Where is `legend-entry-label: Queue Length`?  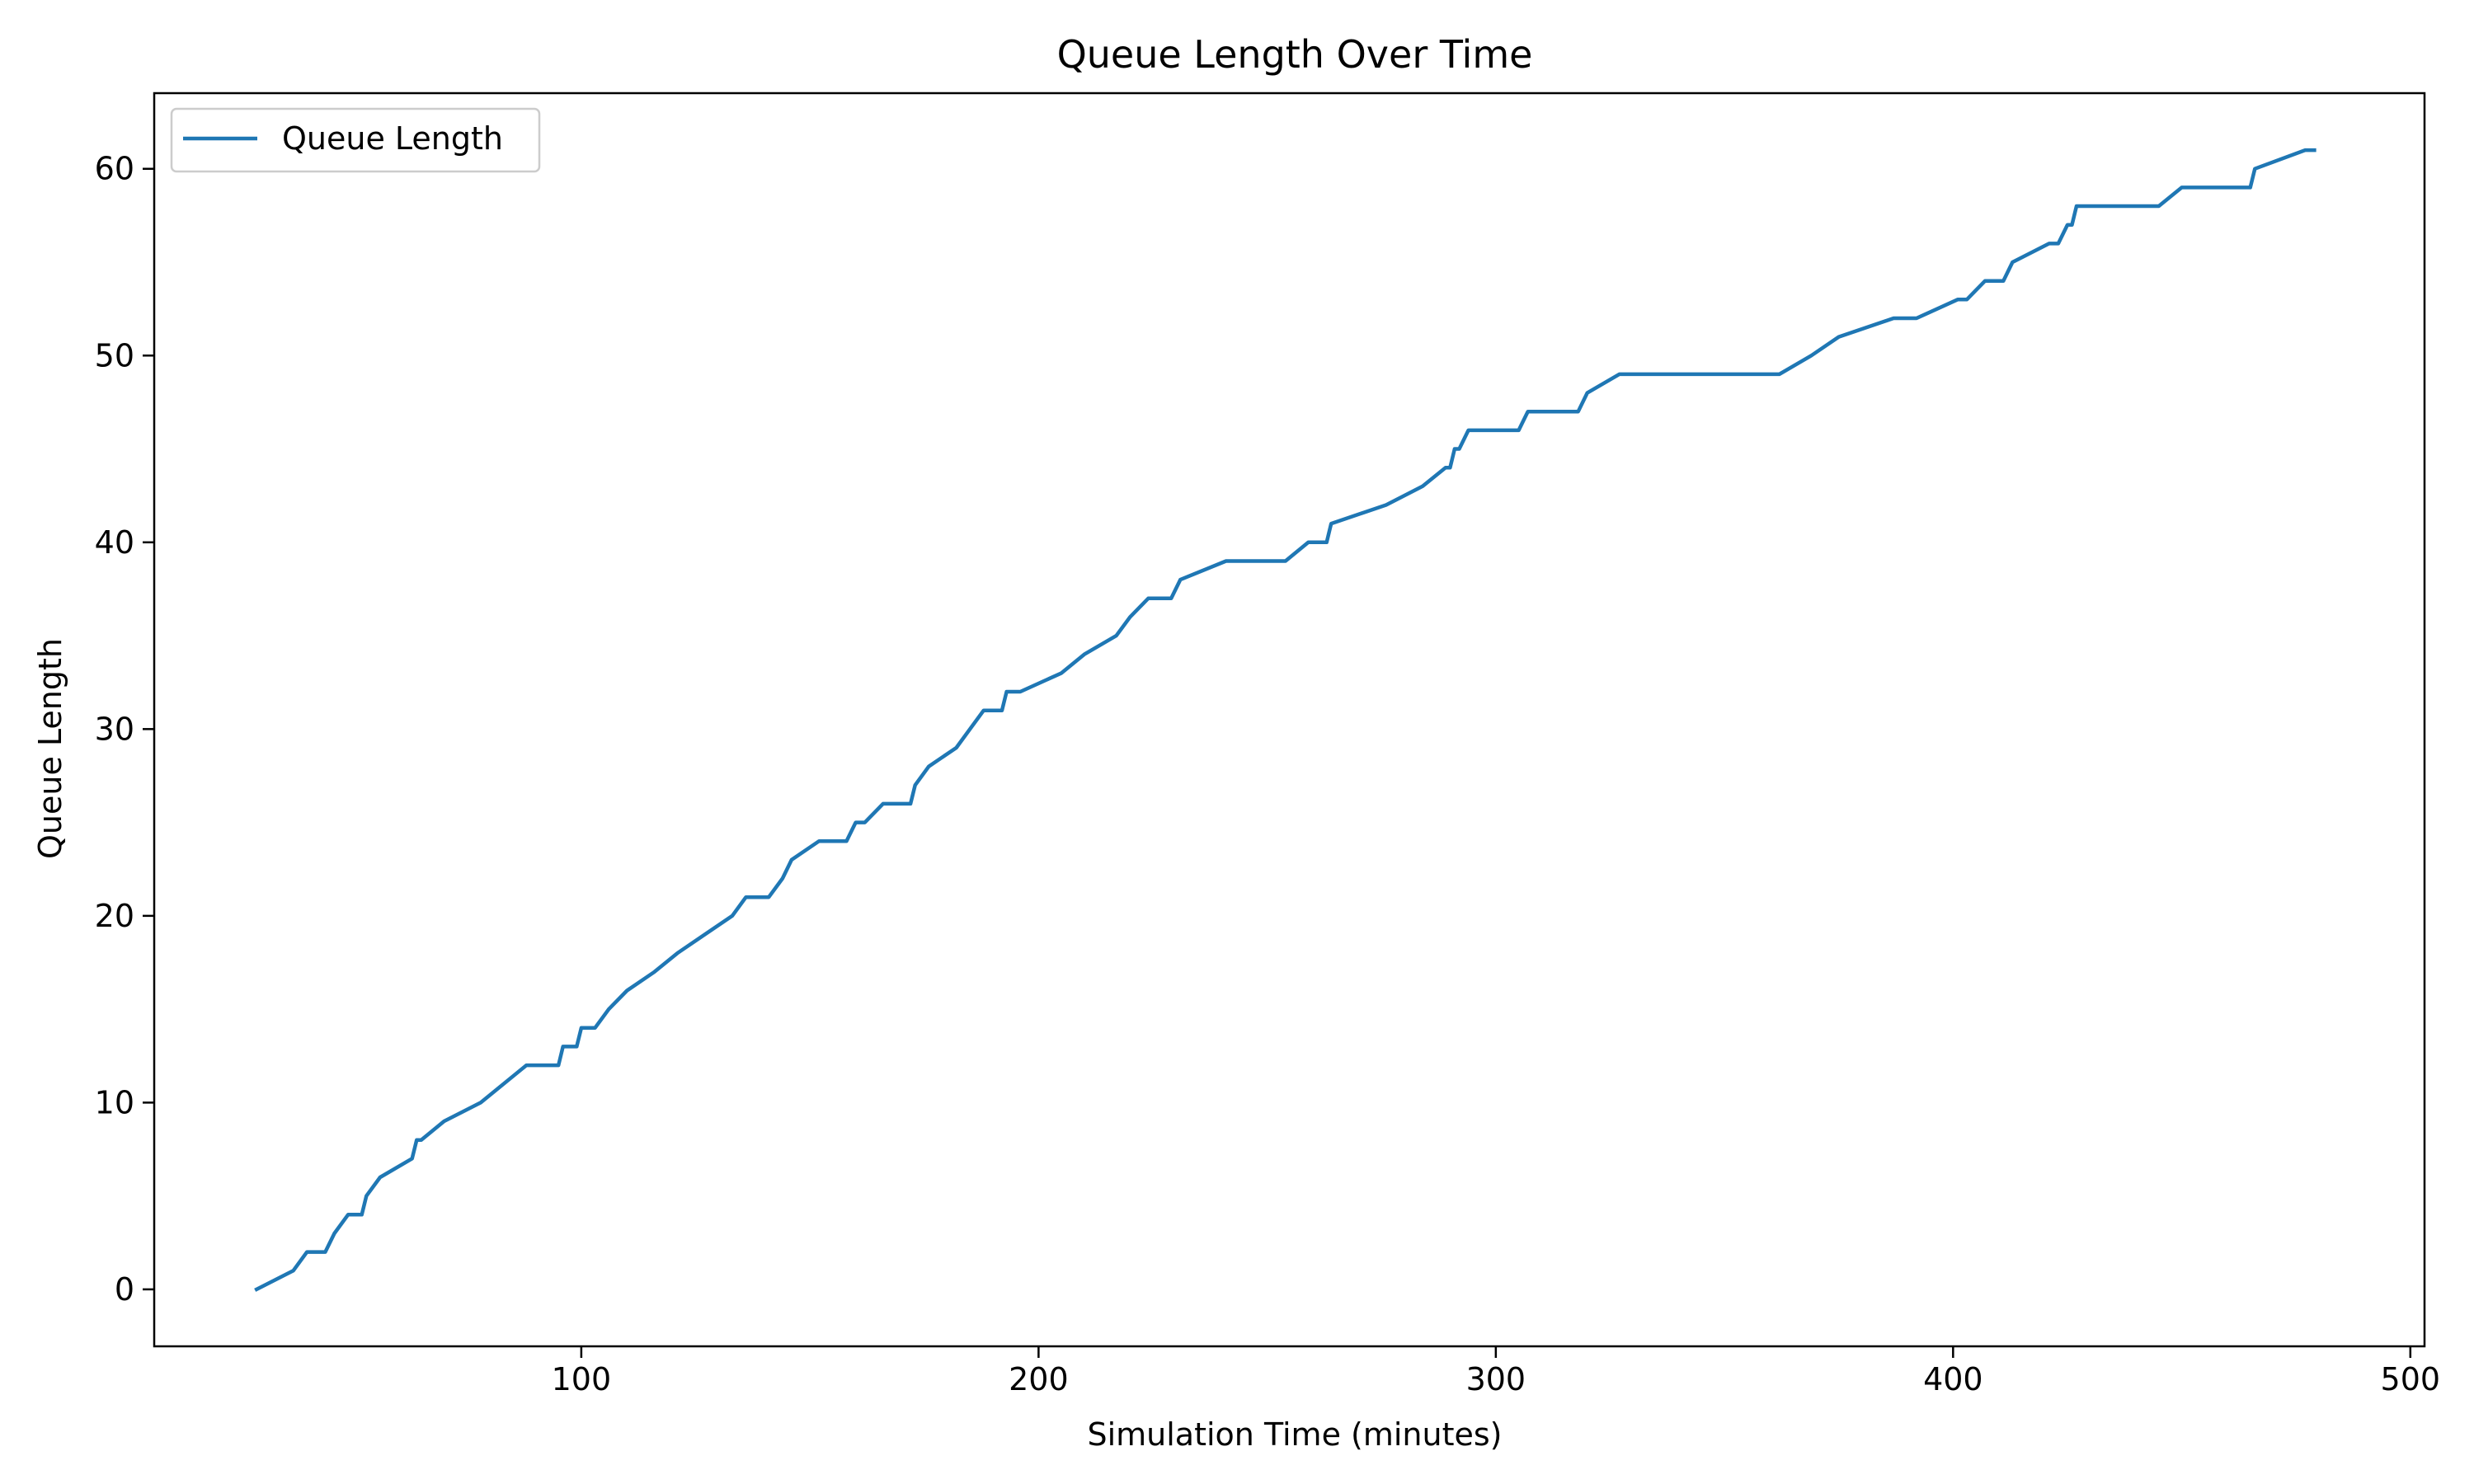
legend-entry-label: Queue Length is located at coordinates (392, 138).